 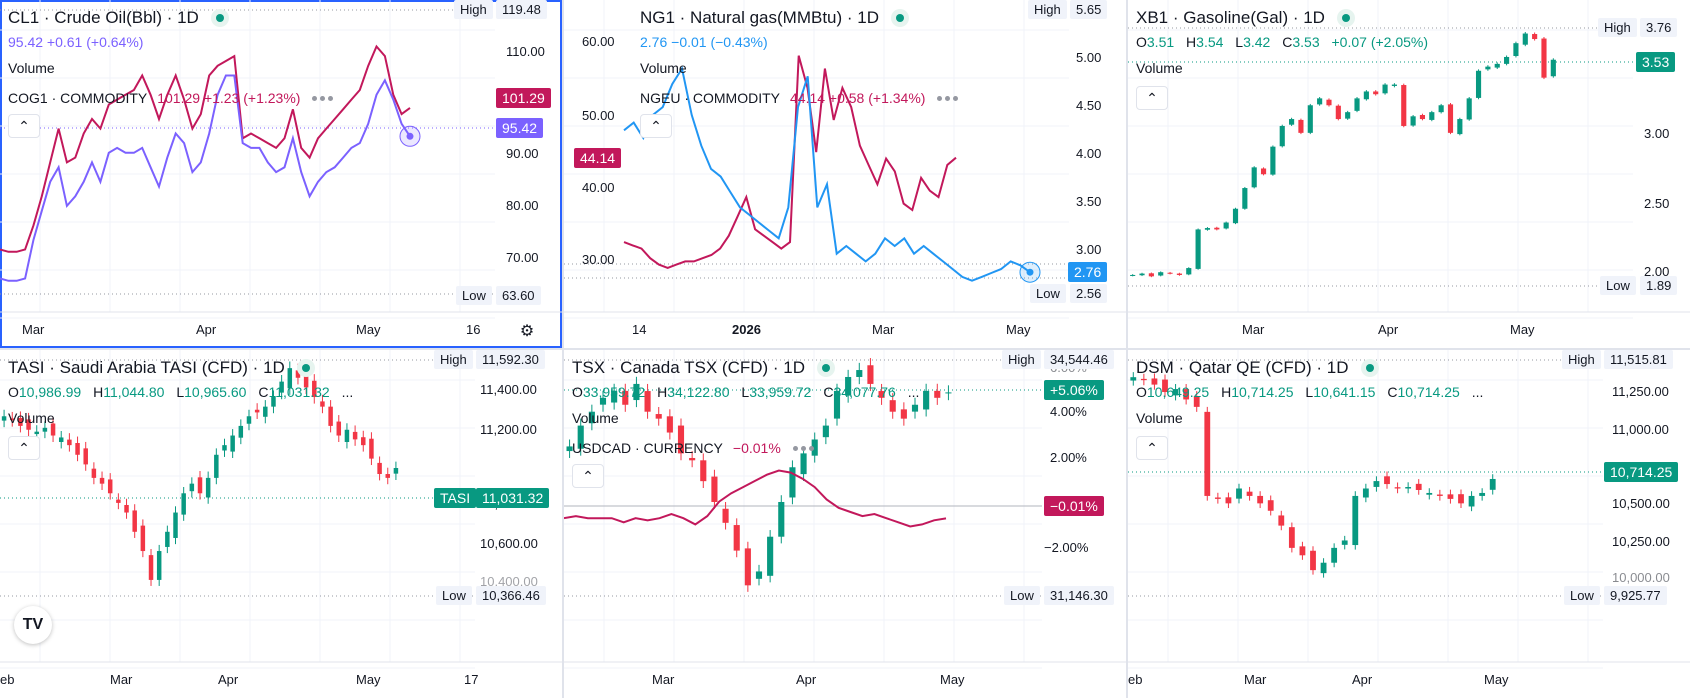 What do you see at coordinates (299, 392) in the screenshot?
I see `ohlc-value: 11,031.32` at bounding box center [299, 392].